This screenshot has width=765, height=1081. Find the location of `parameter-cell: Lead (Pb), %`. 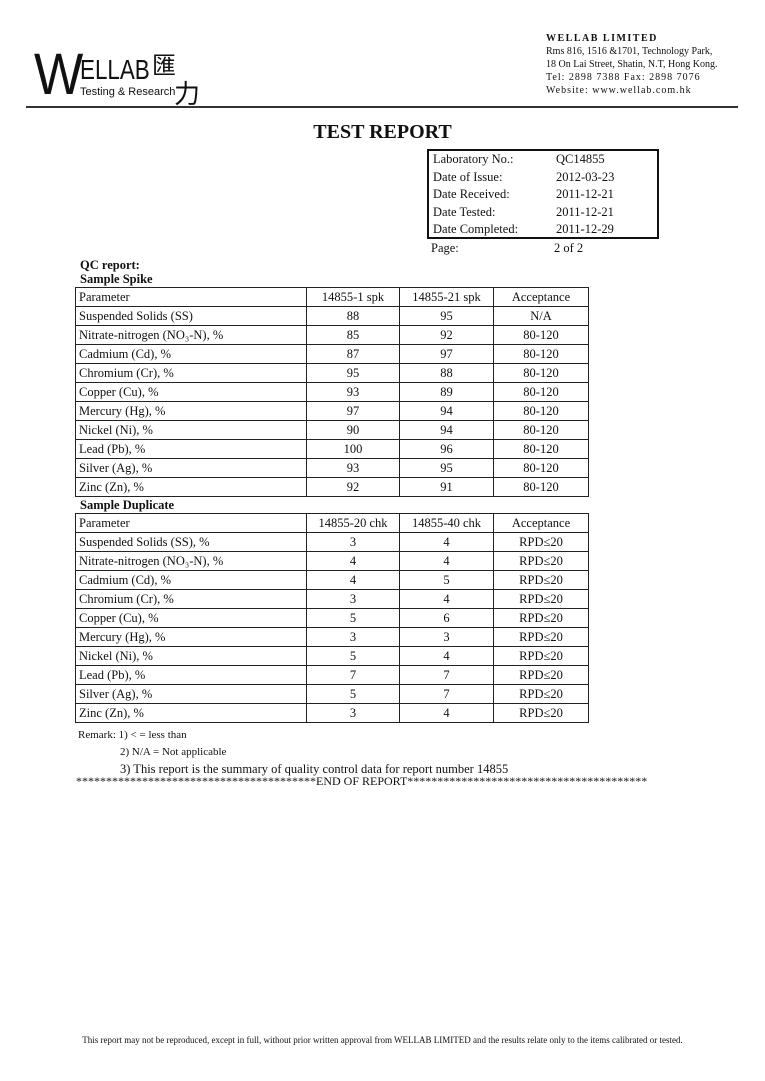

parameter-cell: Lead (Pb), % is located at coordinates (191, 449).